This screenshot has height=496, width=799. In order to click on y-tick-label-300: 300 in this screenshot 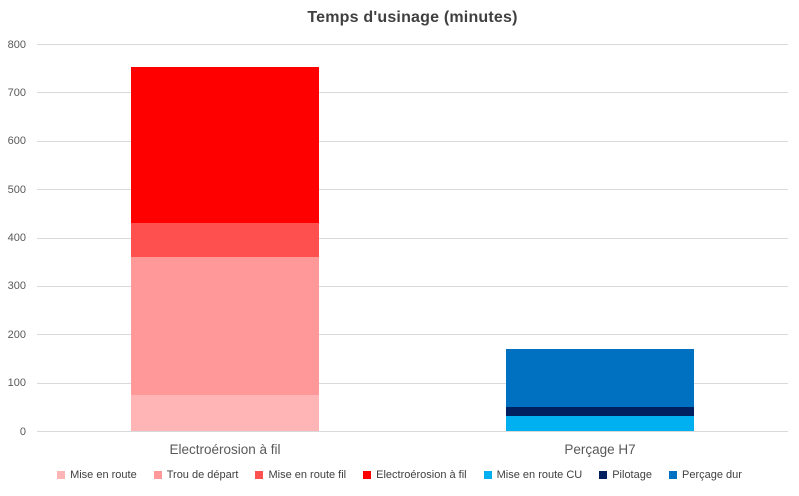, I will do `click(16, 286)`.